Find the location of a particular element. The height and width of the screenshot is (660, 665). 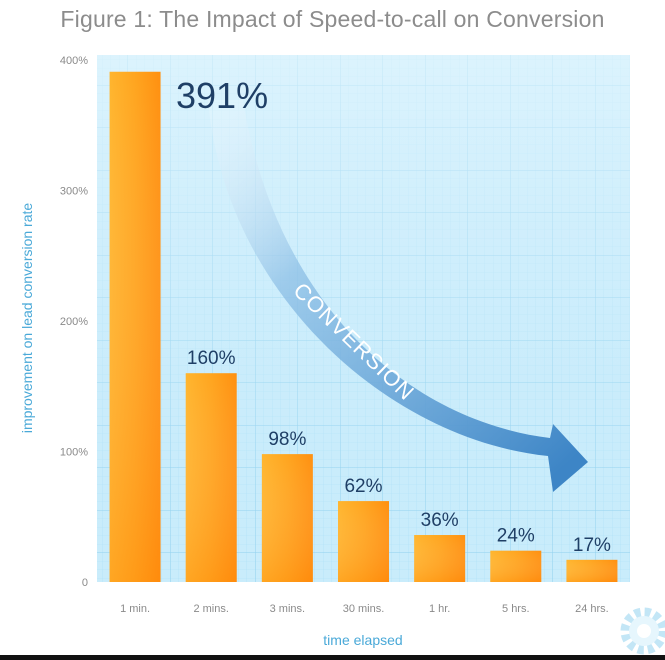

data-label: 62% is located at coordinates (363, 486).